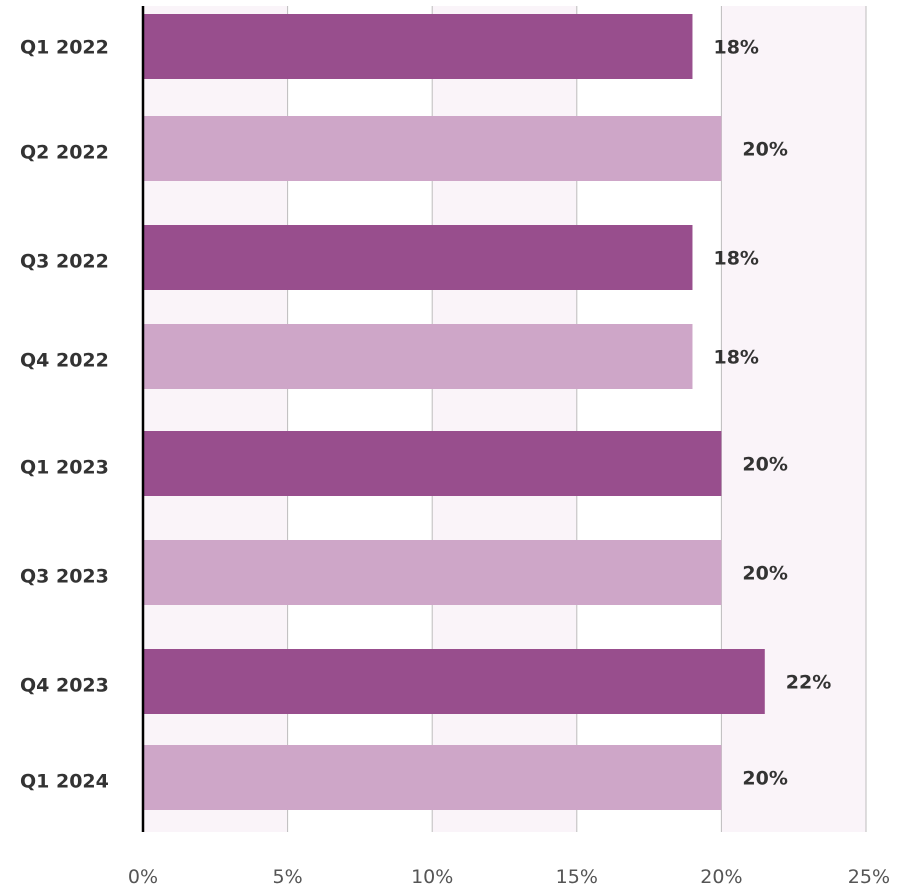 This screenshot has height=888, width=914. Describe the element at coordinates (64, 48) in the screenshot. I see `category-label-0: Q1 2022` at that location.